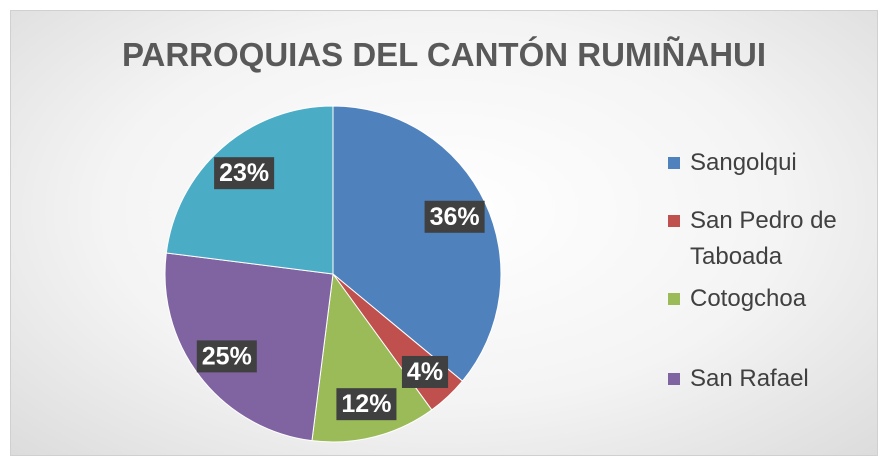  I want to click on legend-item: Cotogchoa, so click(768, 299).